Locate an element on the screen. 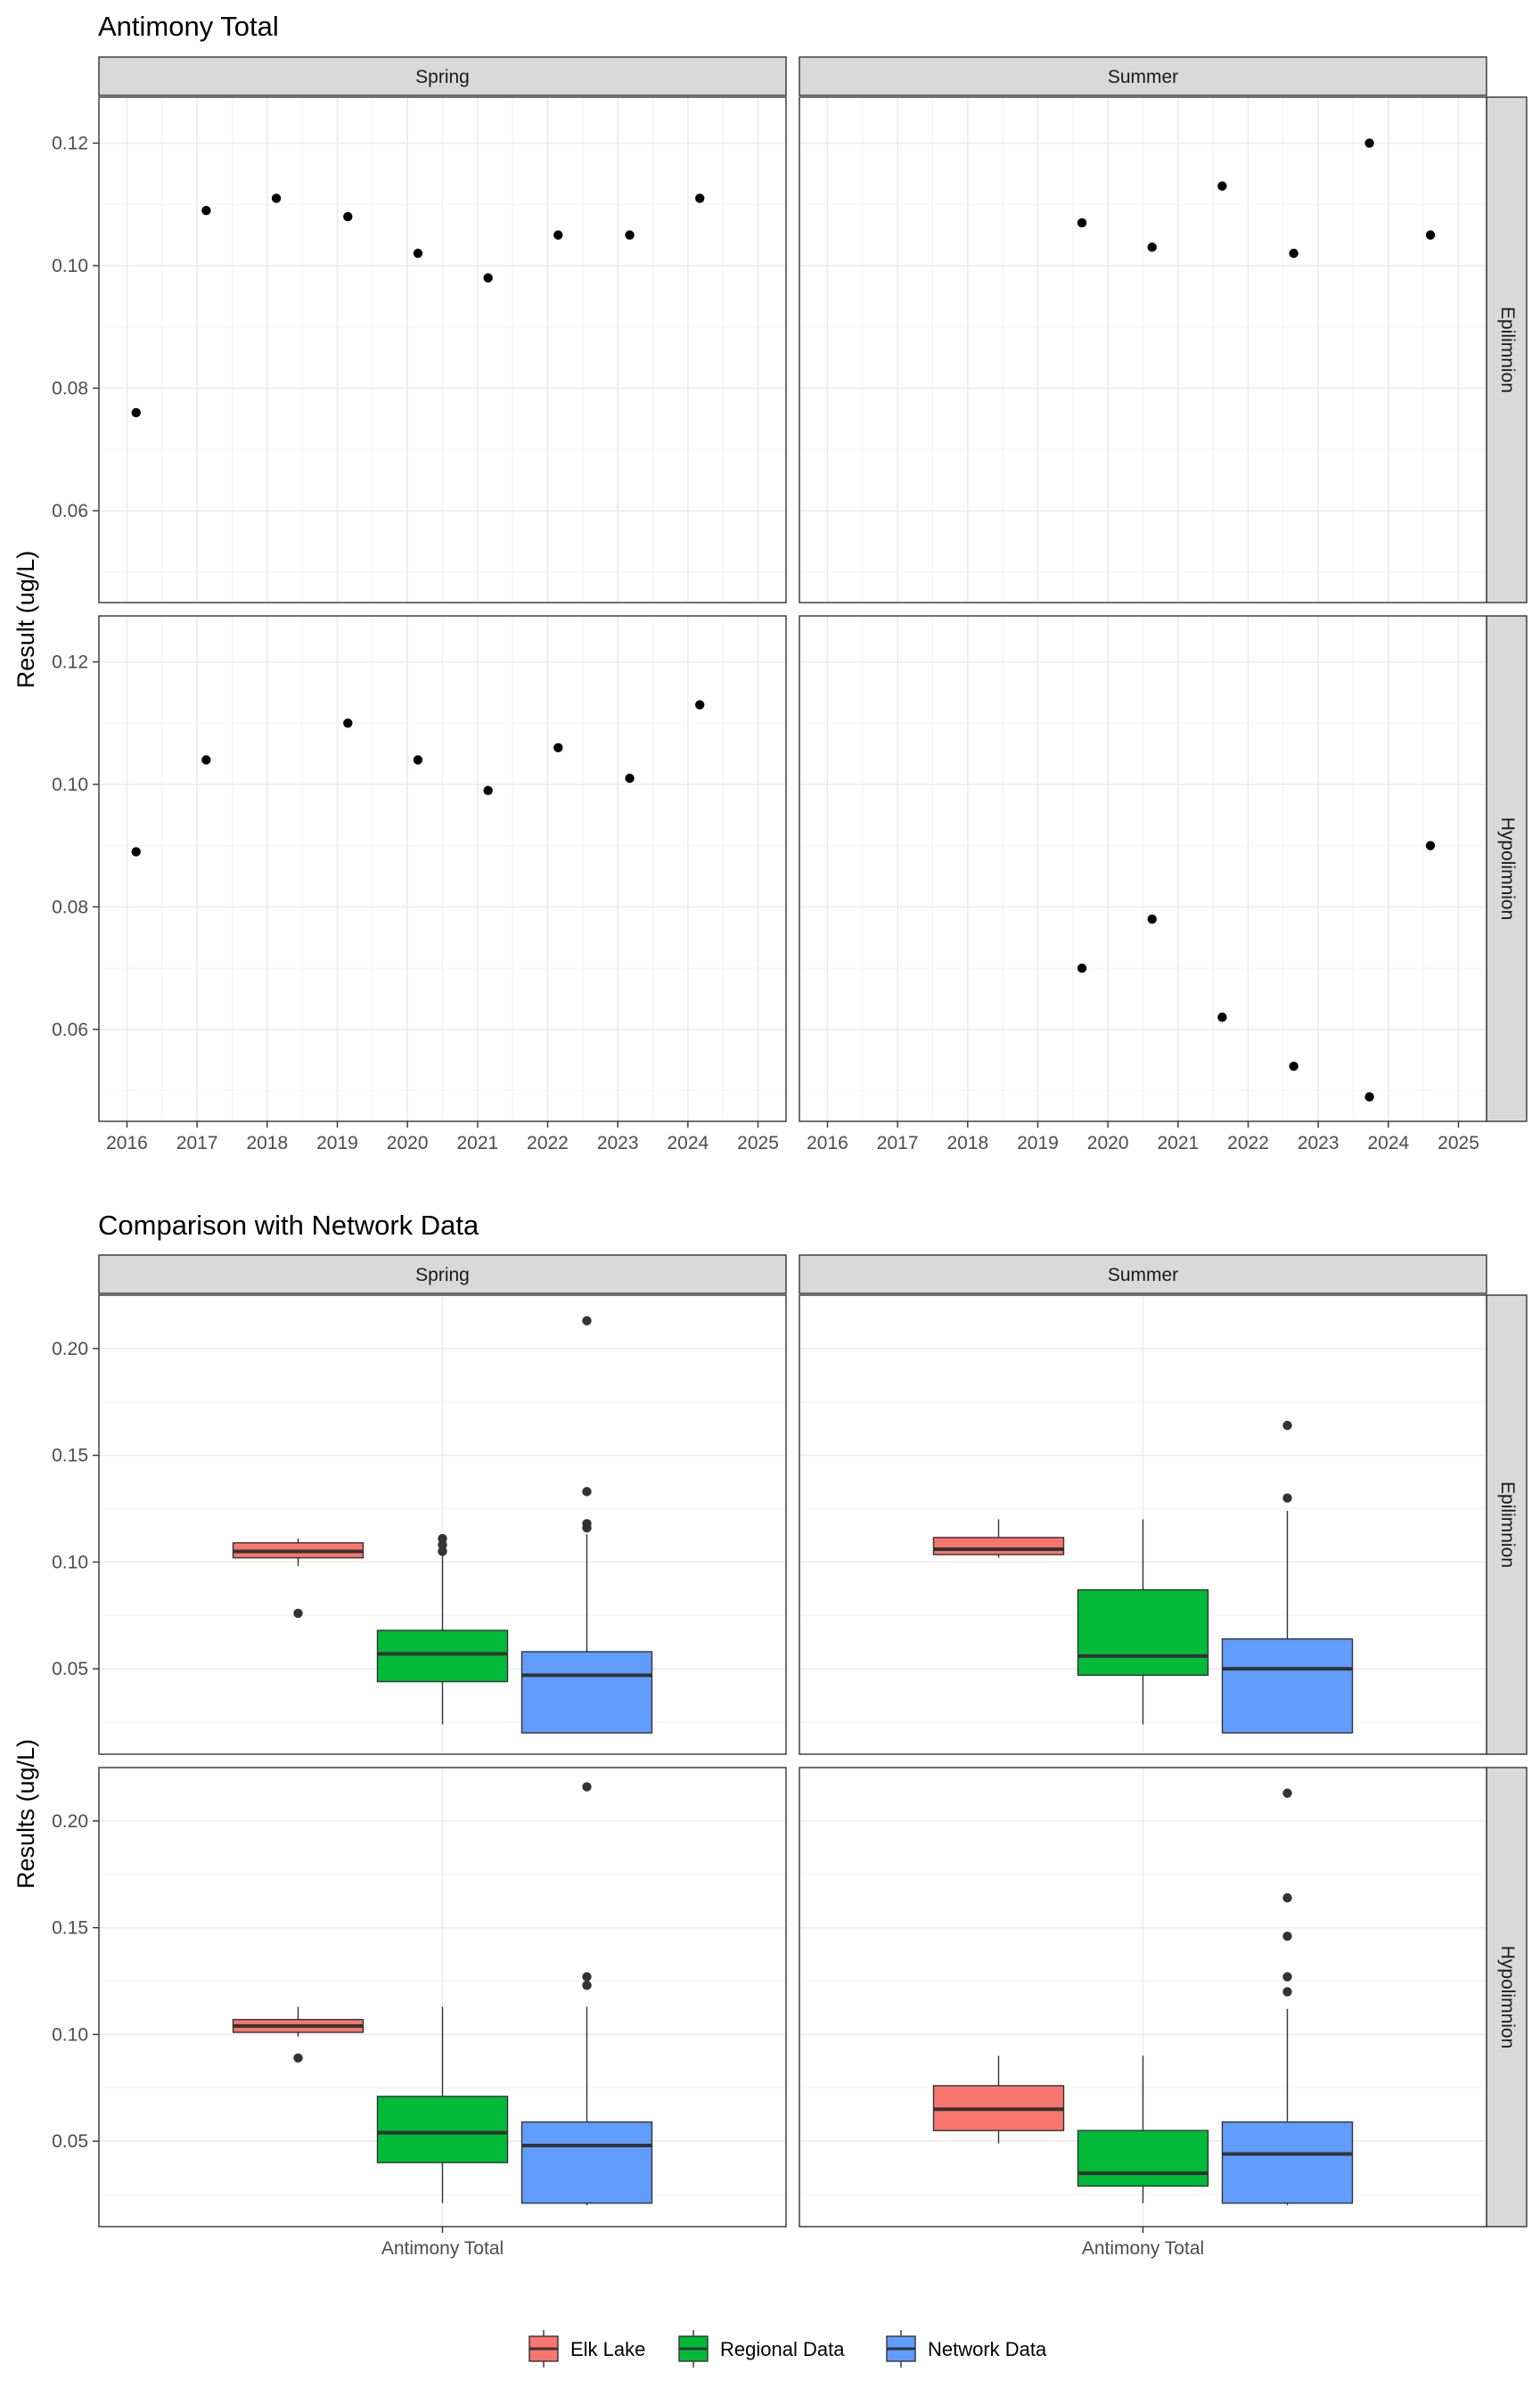 The image size is (1540, 2396). x-tick-label: 2017 is located at coordinates (197, 1143).